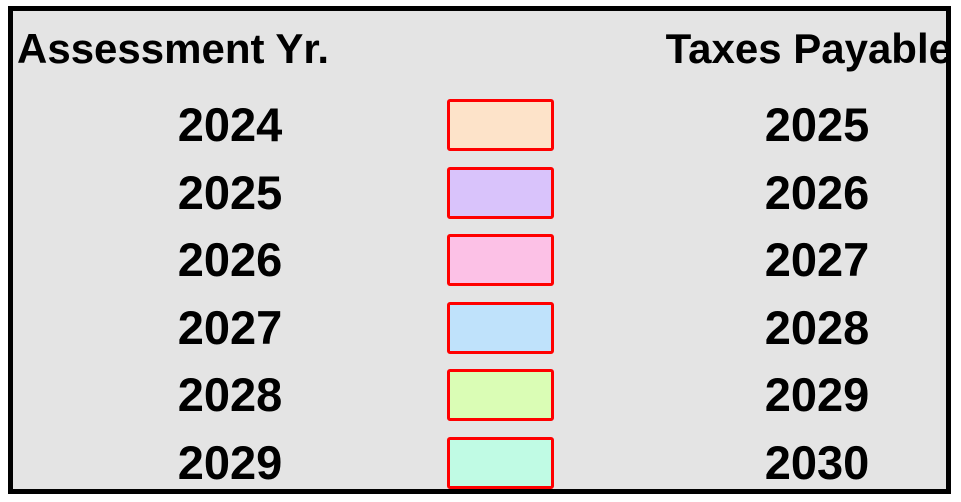  What do you see at coordinates (173, 48) in the screenshot?
I see `header-left: Assessment Yr.` at bounding box center [173, 48].